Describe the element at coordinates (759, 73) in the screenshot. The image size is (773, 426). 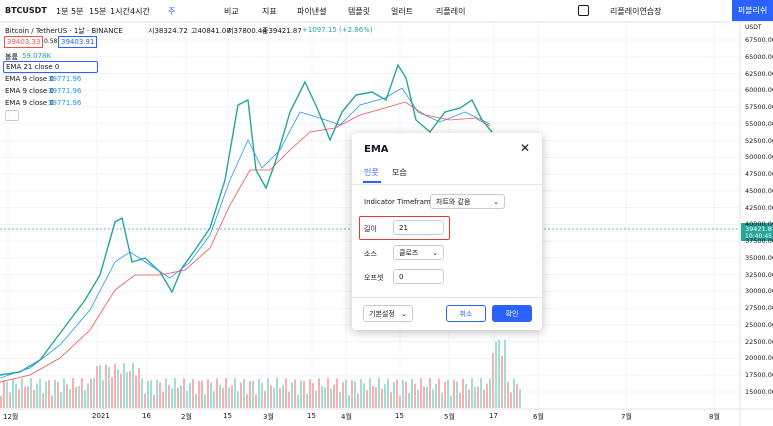
I see `price-label: 62500.00` at that location.